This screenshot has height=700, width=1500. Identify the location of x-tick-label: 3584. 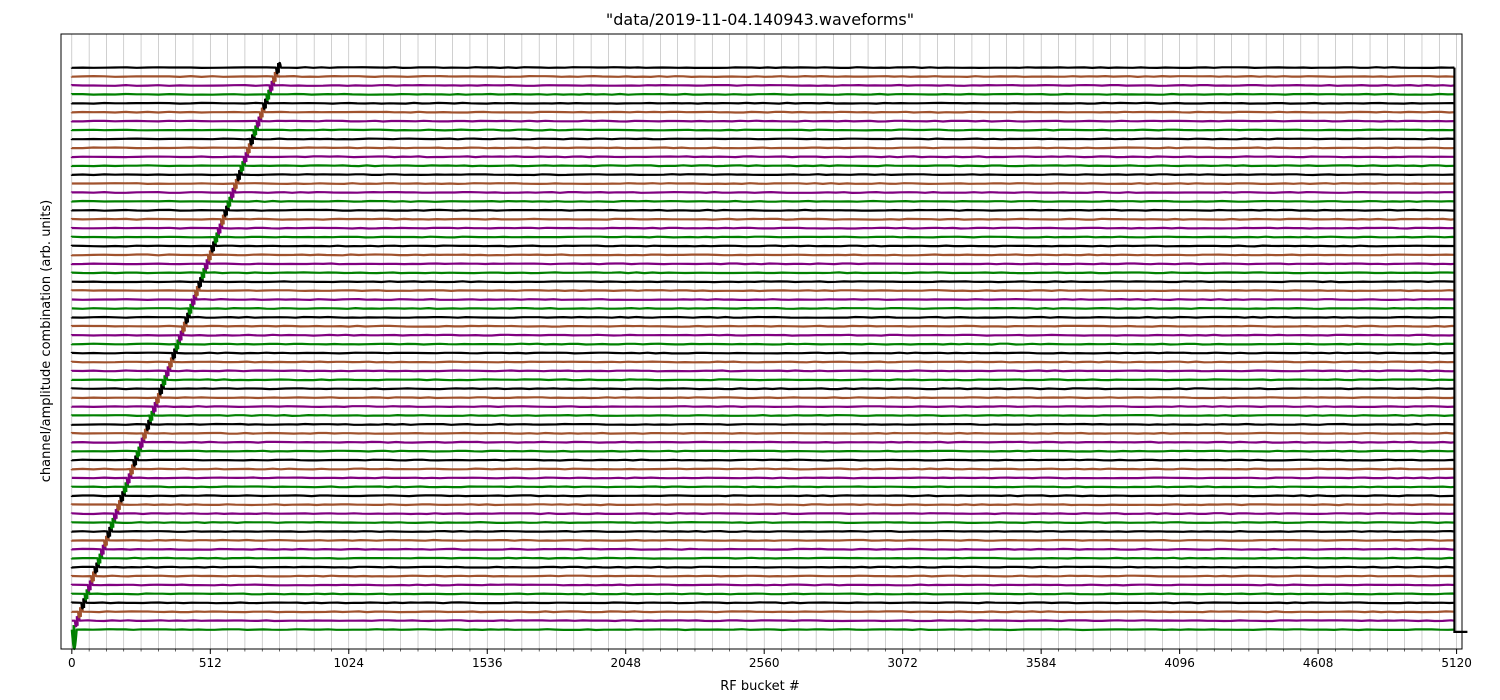
(1041, 663).